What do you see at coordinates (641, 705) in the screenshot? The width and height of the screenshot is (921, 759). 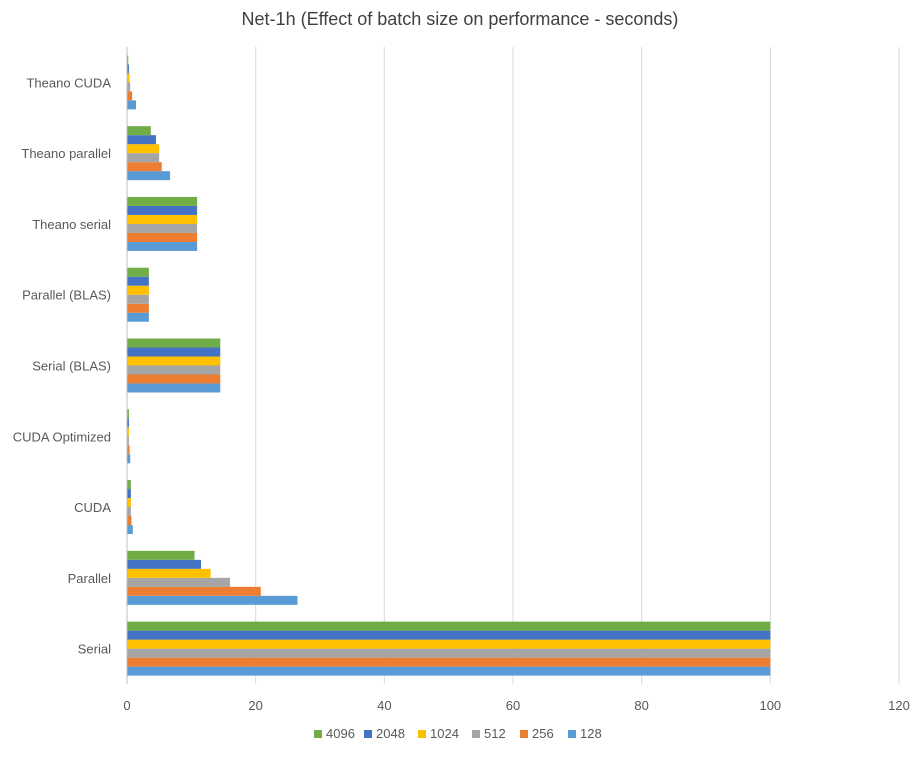 I see `x-tick-label: 80` at bounding box center [641, 705].